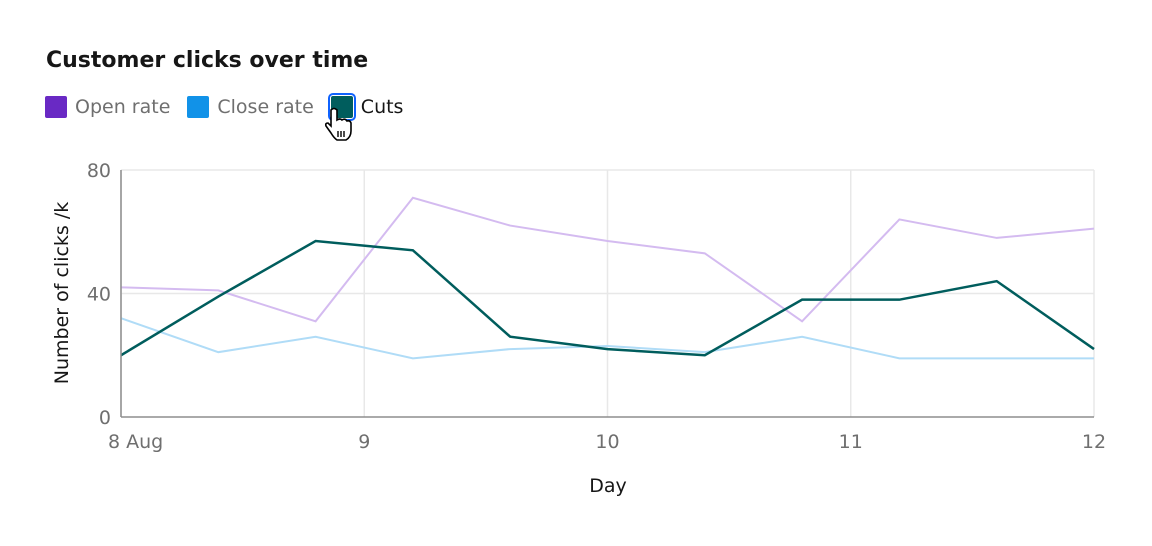 The width and height of the screenshot is (1152, 546). What do you see at coordinates (1094, 442) in the screenshot?
I see `x-tick-label: 12` at bounding box center [1094, 442].